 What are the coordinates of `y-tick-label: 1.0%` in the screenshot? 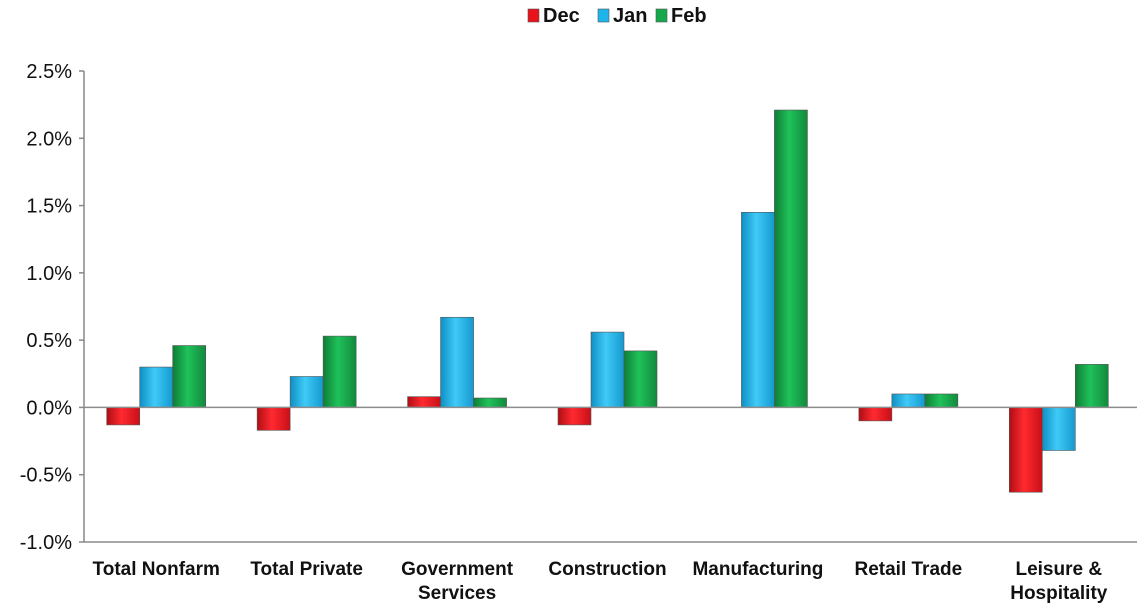 It's located at (49, 274).